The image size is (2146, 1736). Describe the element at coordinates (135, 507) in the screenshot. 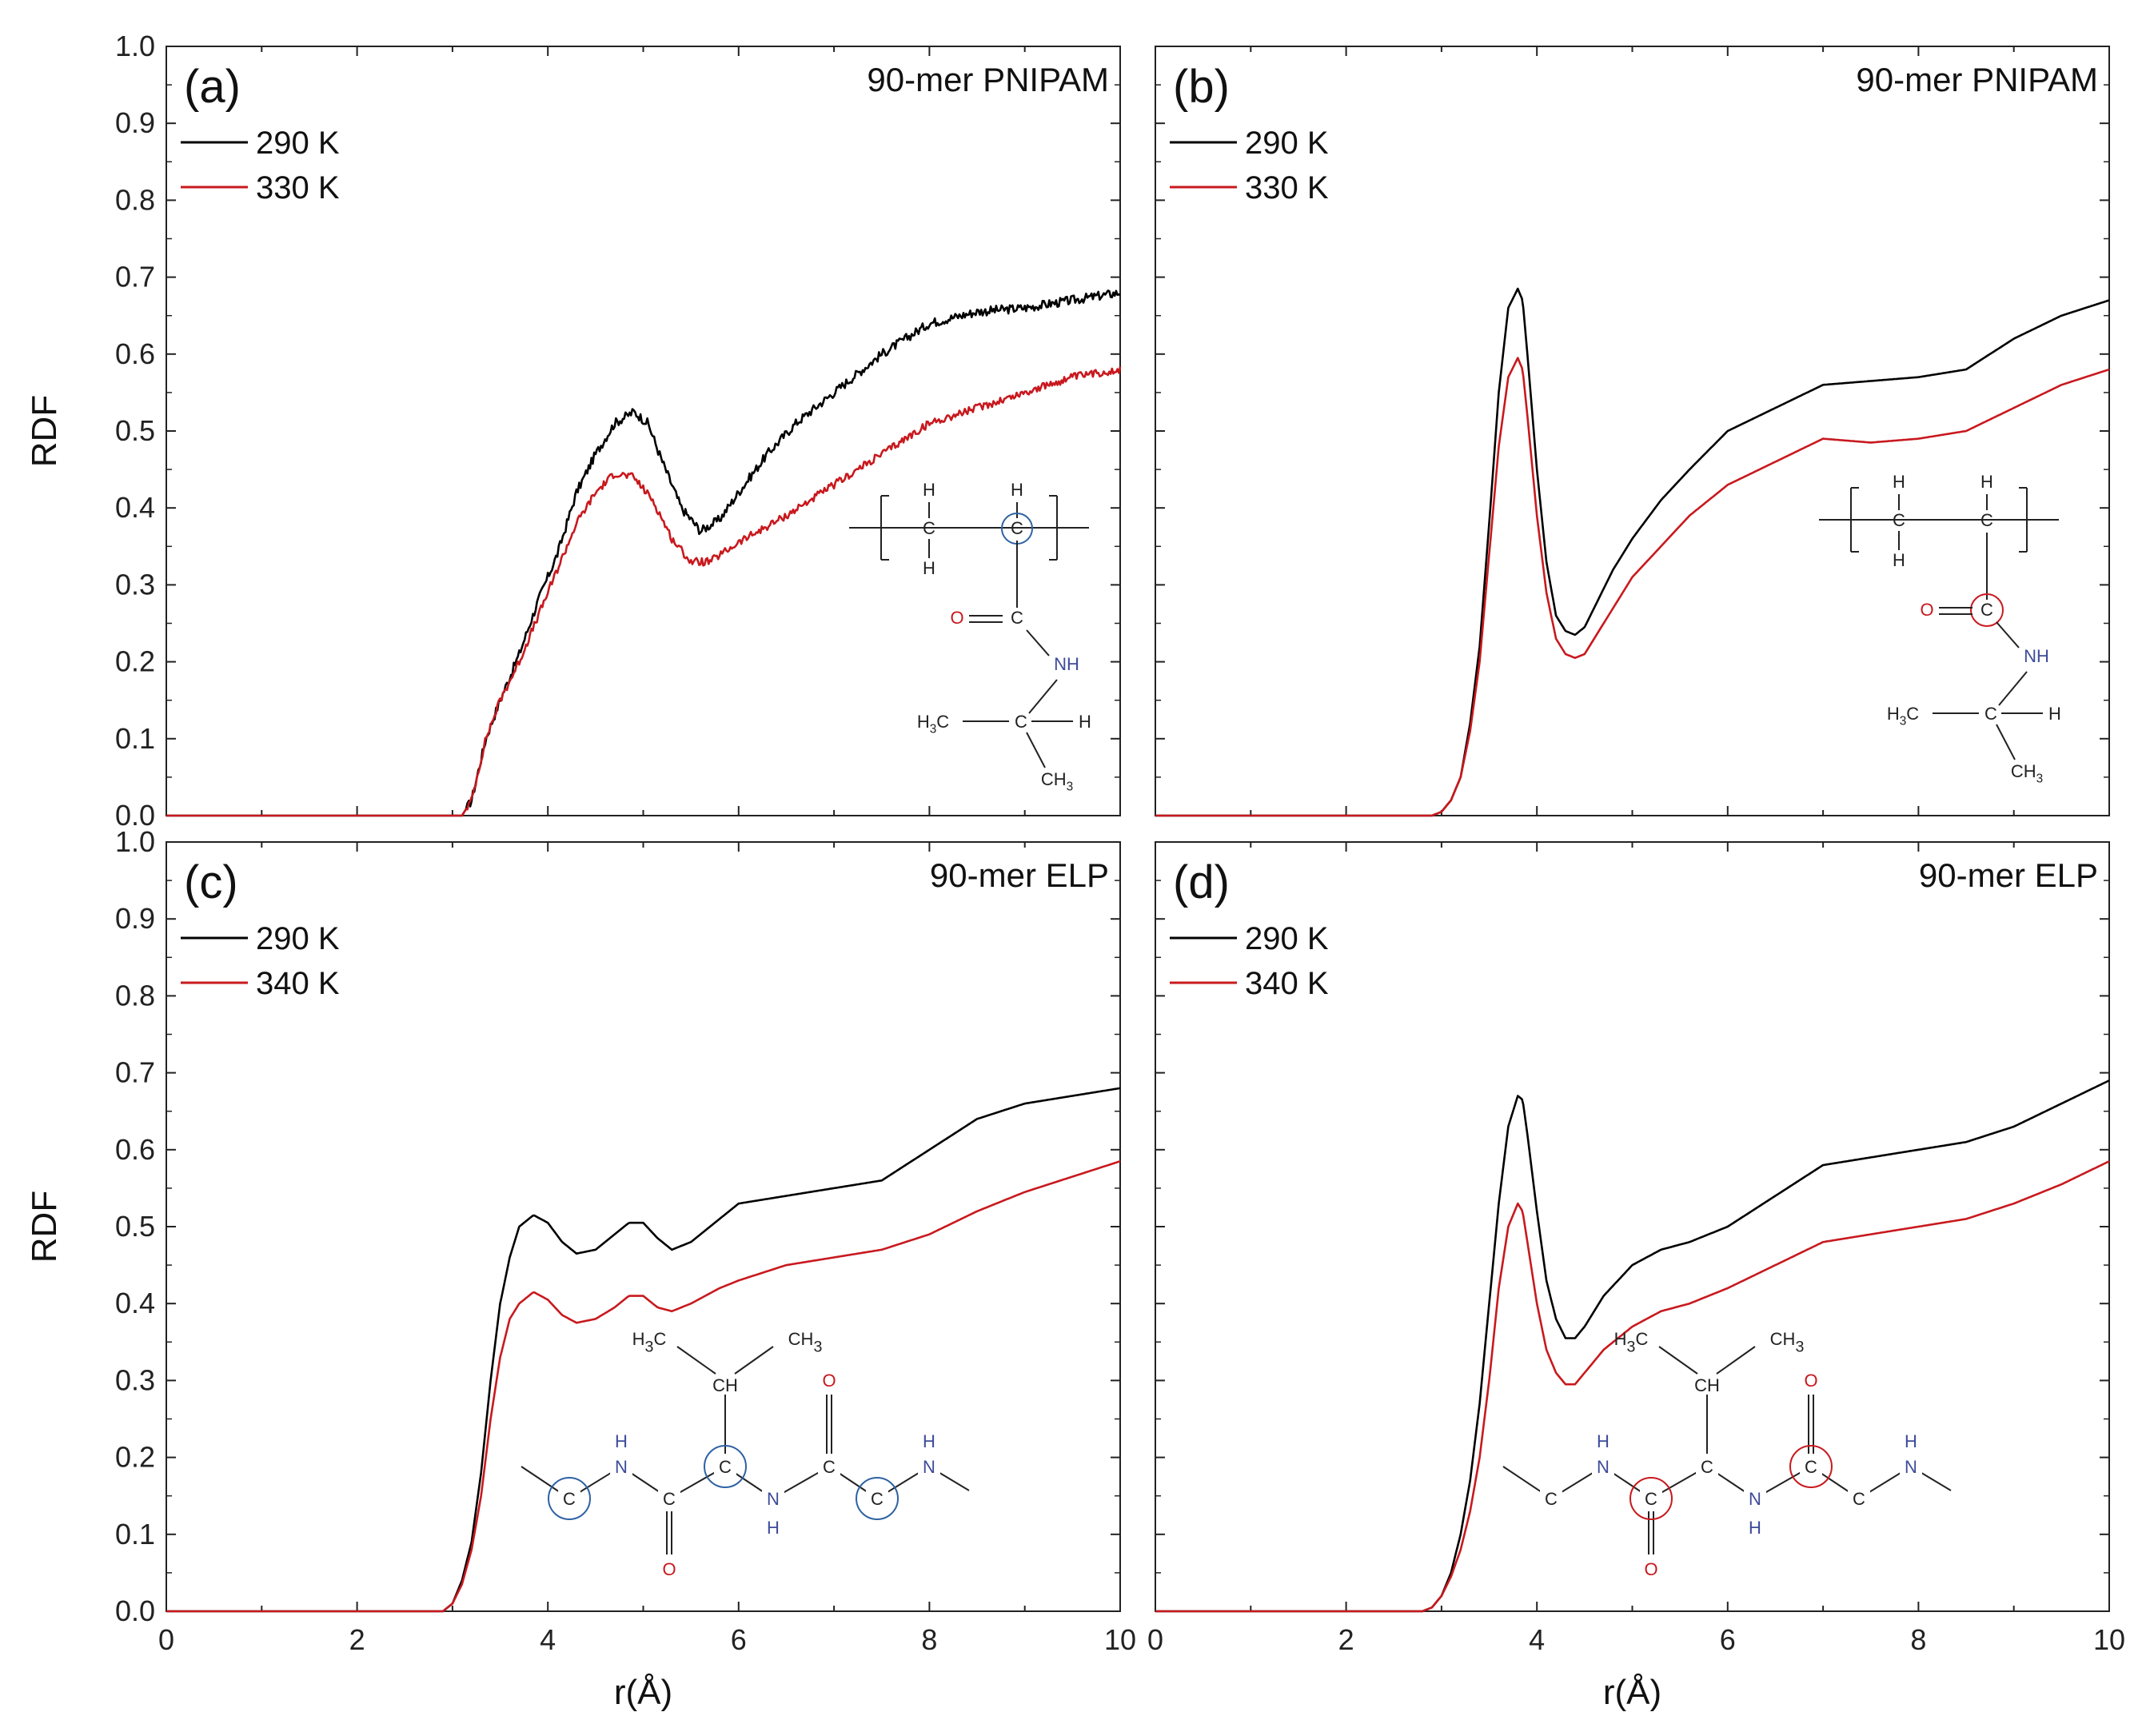

I see `y-tick-label: 0.4` at that location.